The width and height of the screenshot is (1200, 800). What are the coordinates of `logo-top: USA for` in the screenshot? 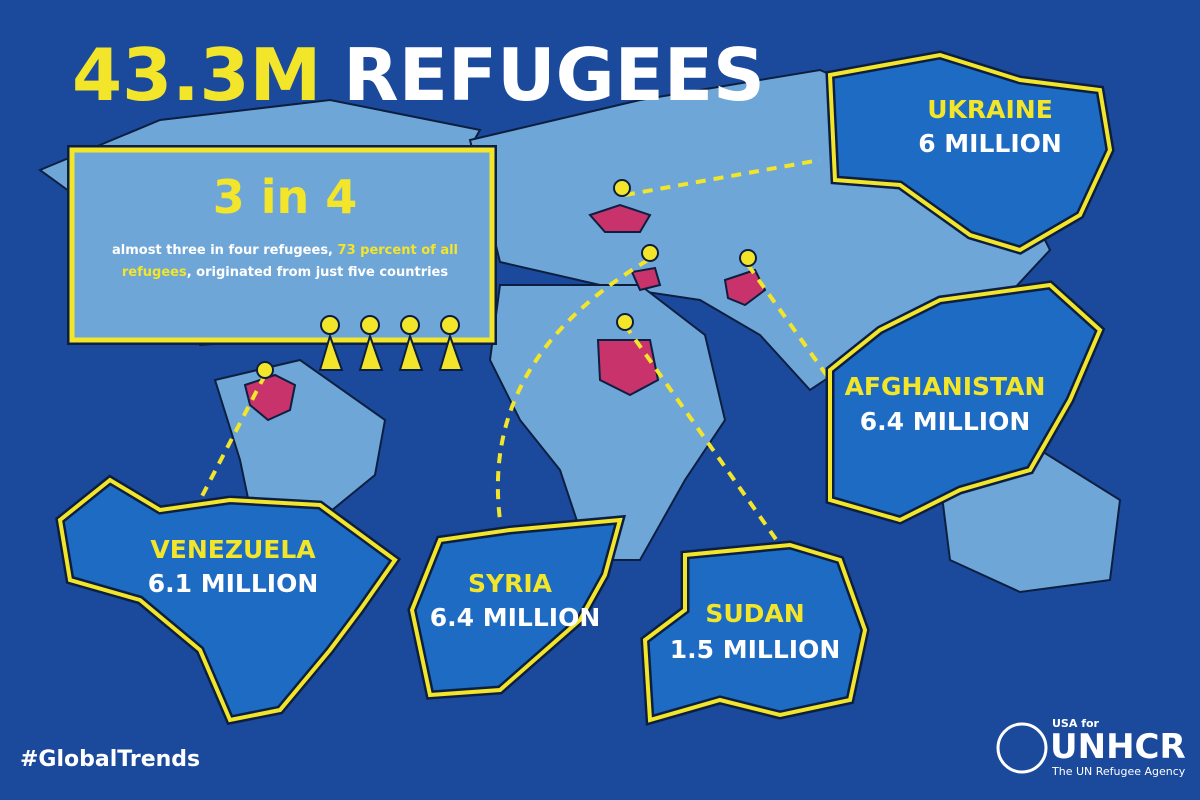 It's located at (1076, 723).